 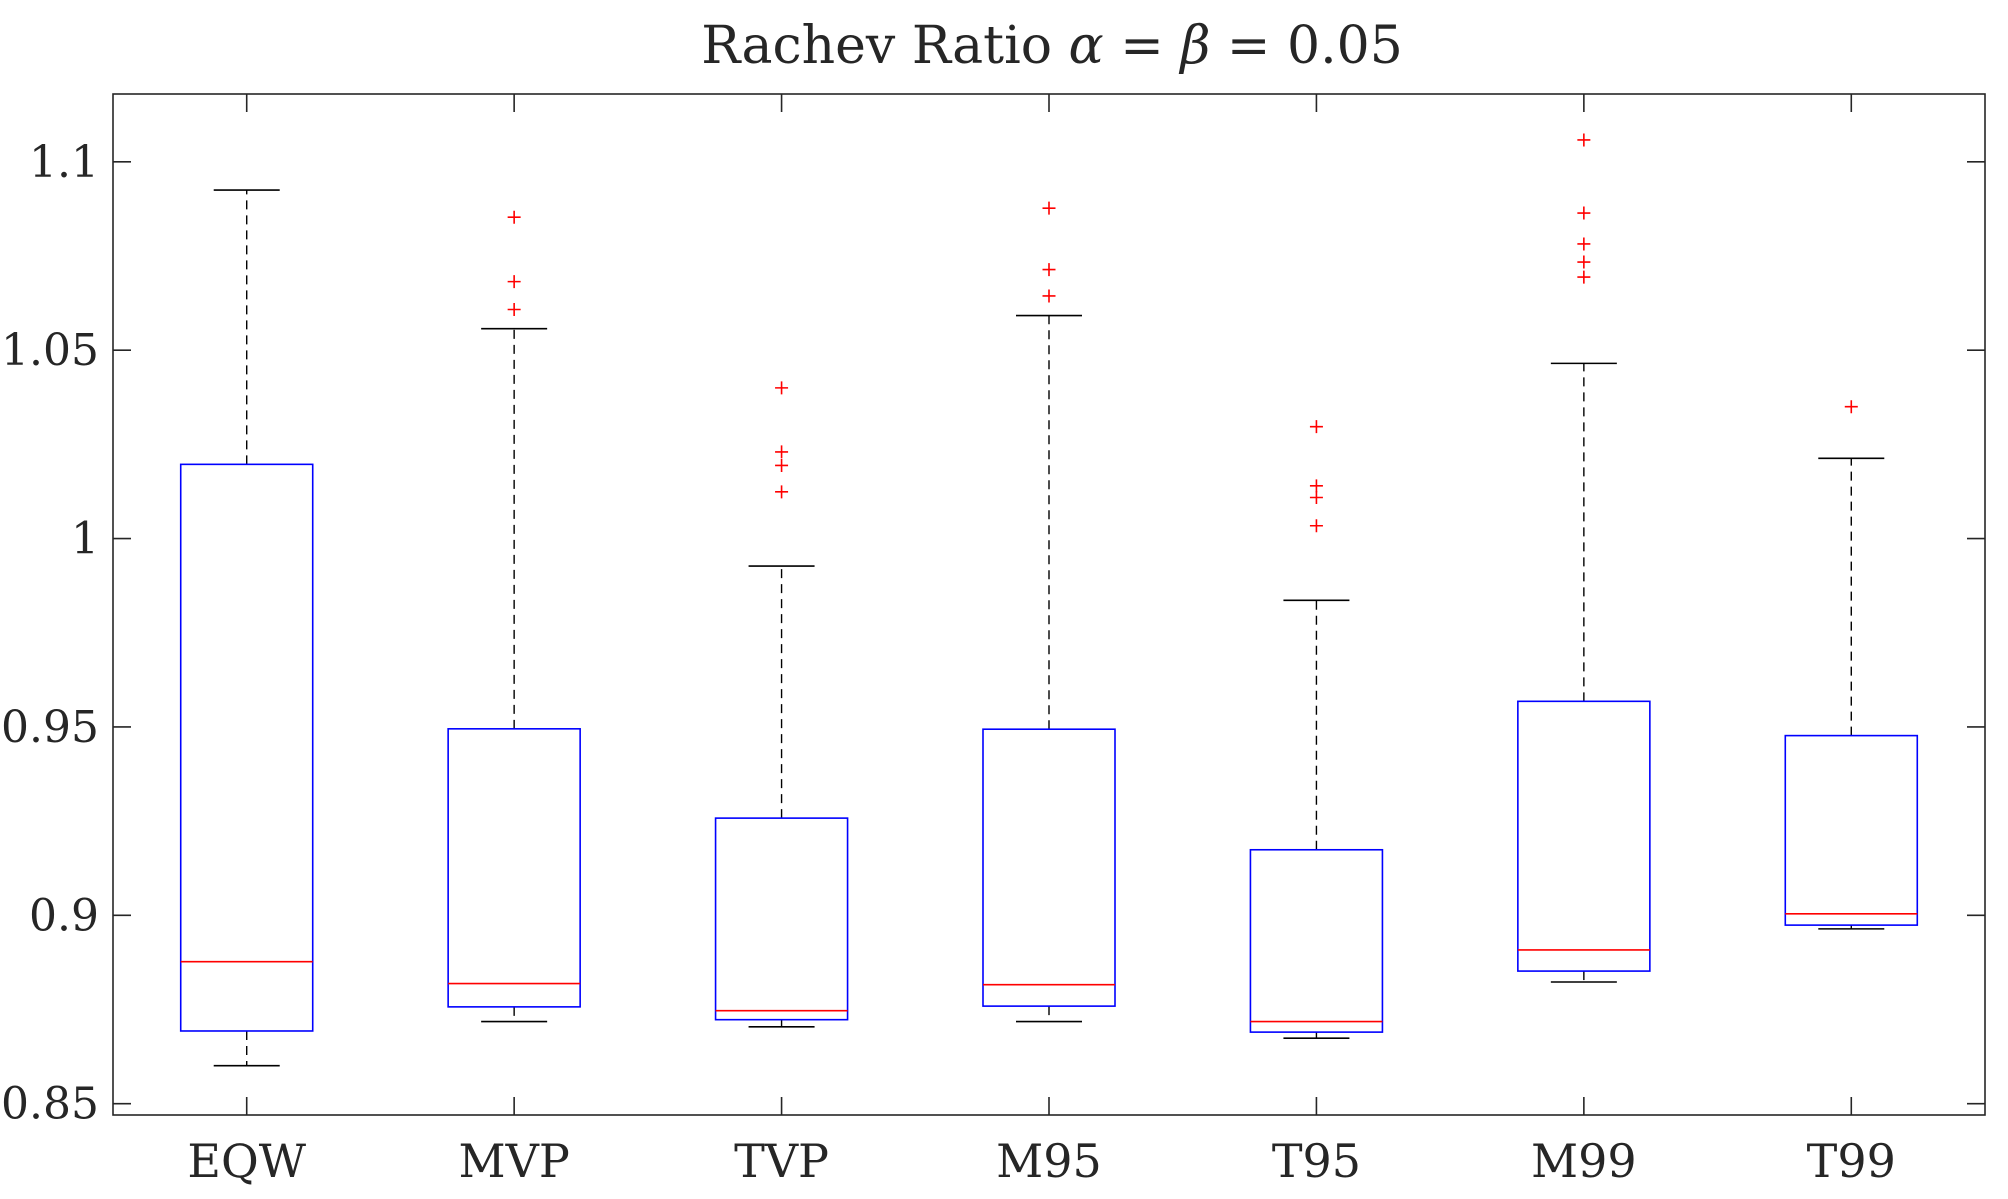 What do you see at coordinates (781, 1161) in the screenshot?
I see `x-category-label: TVP` at bounding box center [781, 1161].